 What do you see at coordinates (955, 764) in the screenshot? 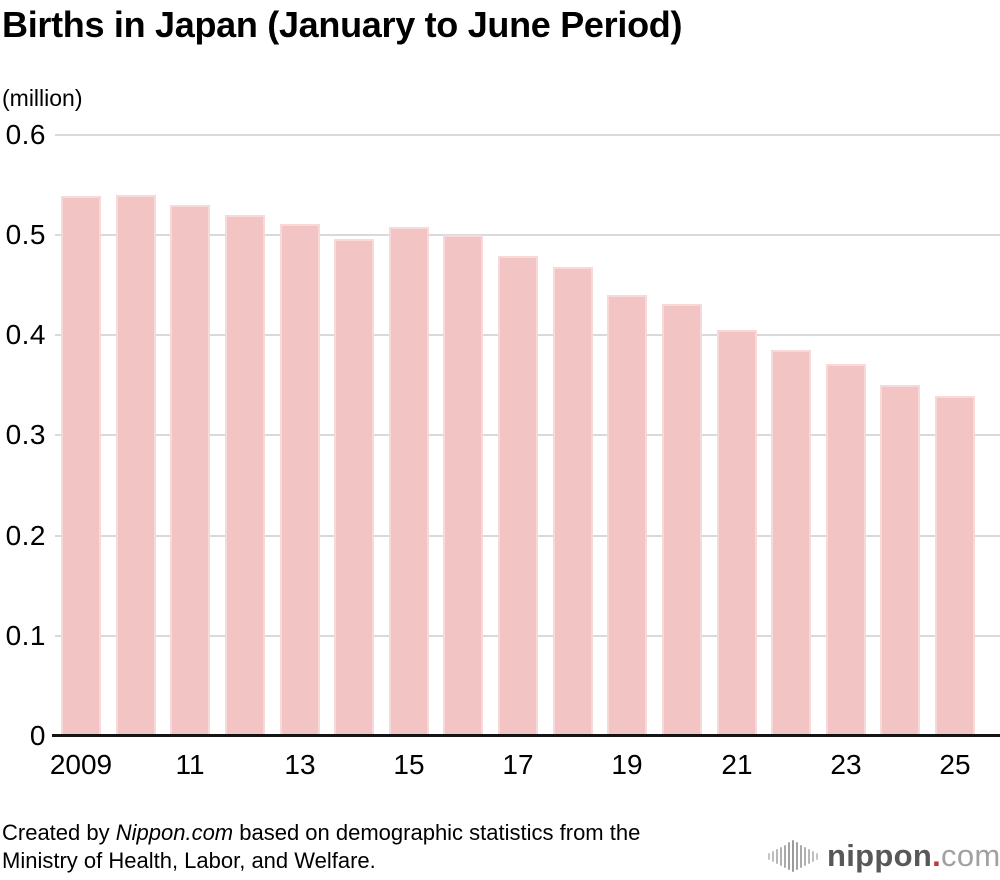
I see `x-tick-label-25: 25` at bounding box center [955, 764].